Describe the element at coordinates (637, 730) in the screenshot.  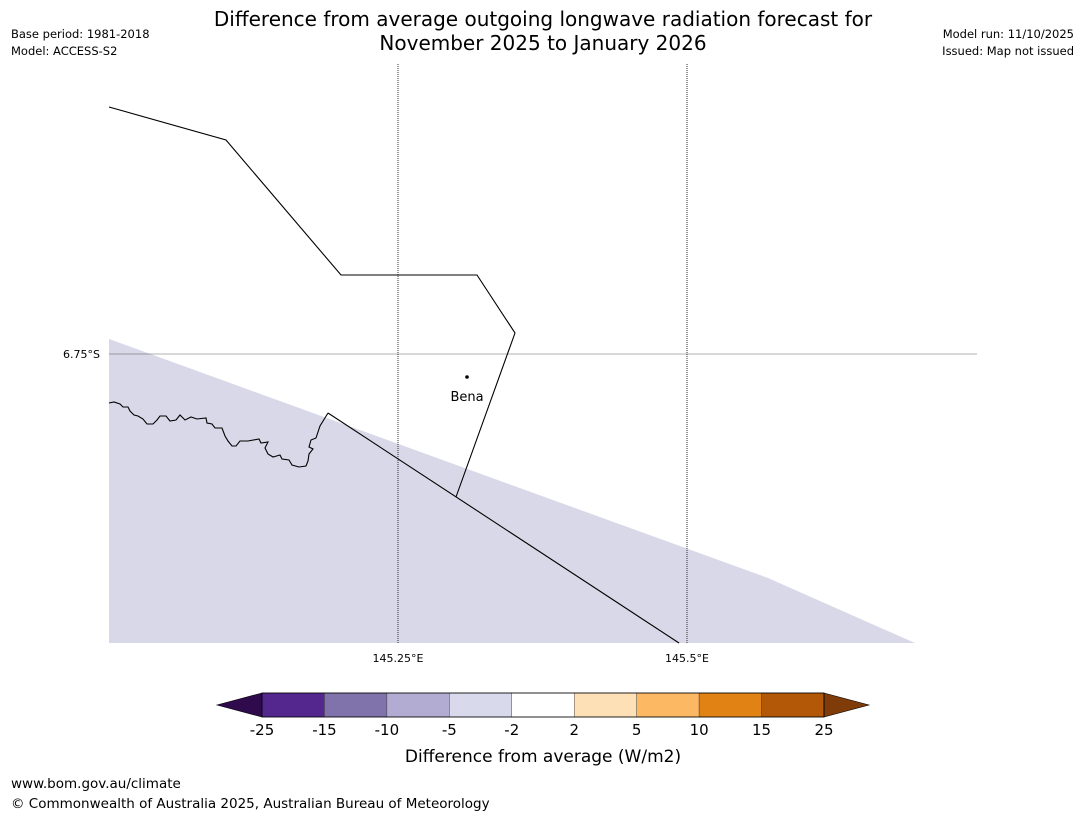
I see `colorbar-tick-label: 5` at that location.